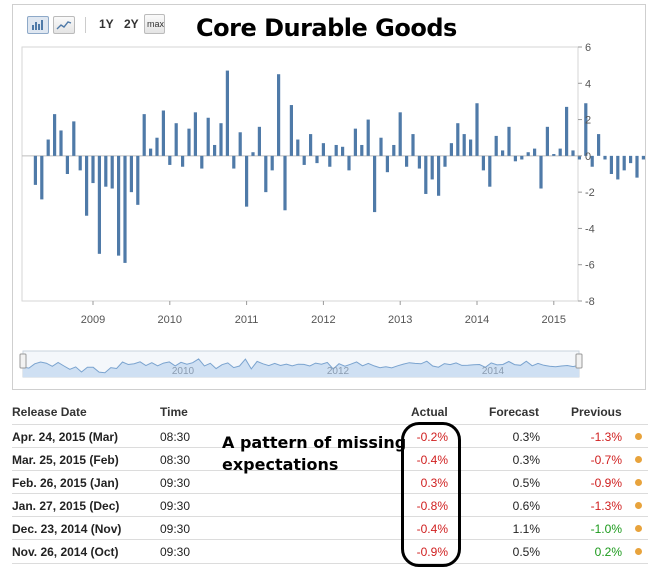  I want to click on range-navigator: 2010 2012 2014, so click(301, 364).